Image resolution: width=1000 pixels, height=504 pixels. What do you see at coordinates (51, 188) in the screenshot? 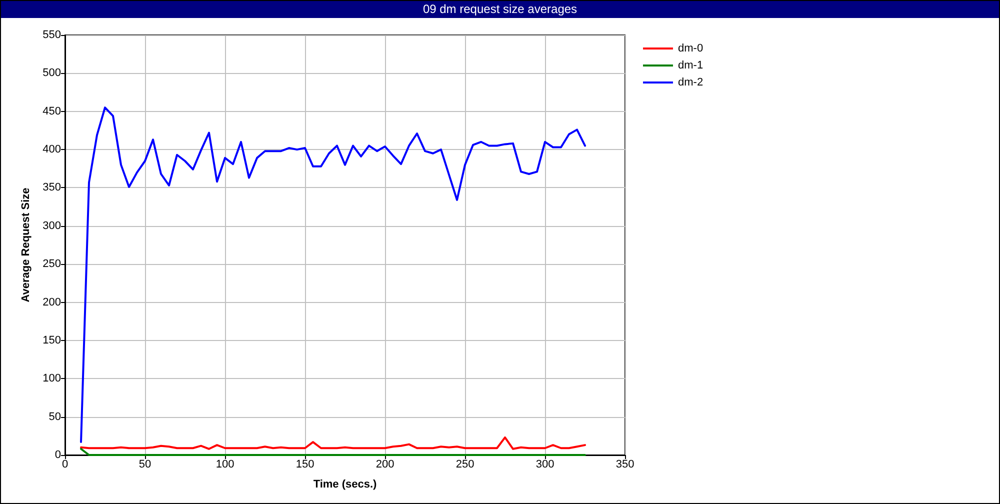
I see `y-tick-label: 350` at bounding box center [51, 188].